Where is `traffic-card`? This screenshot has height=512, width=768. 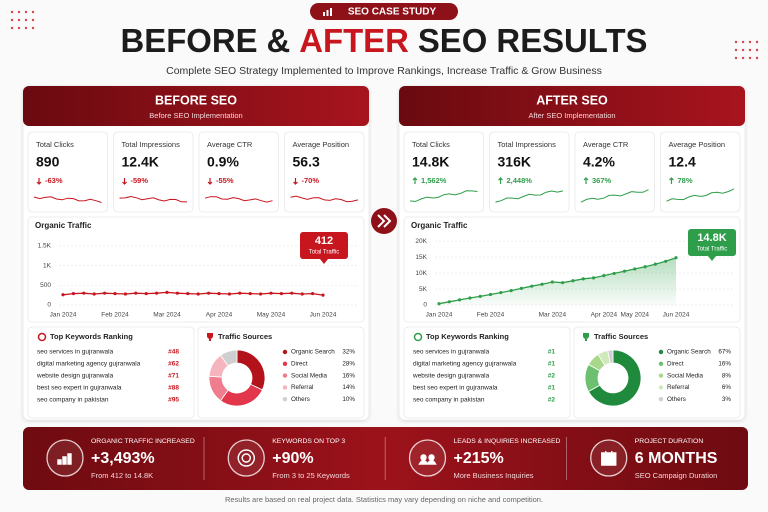
traffic-card is located at coordinates (196, 269).